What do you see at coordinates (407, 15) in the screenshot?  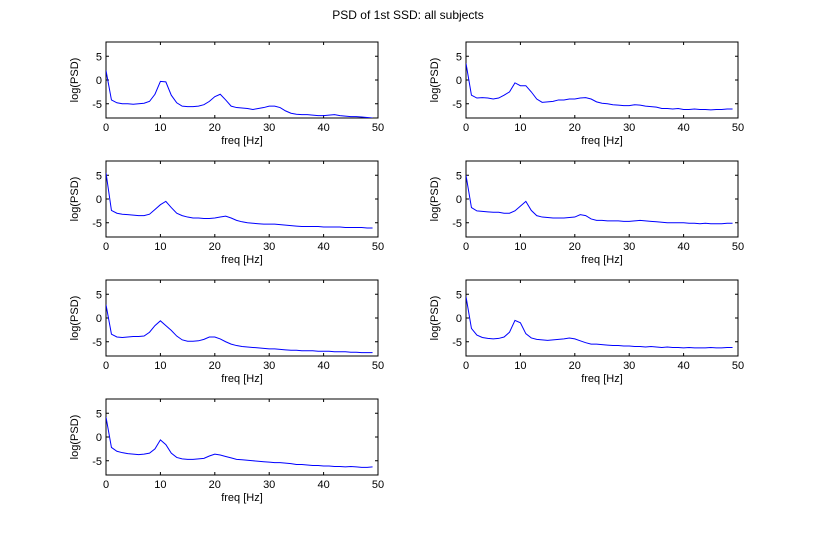 I see `figure-title: PSD of 1st SSD: all subjects` at bounding box center [407, 15].